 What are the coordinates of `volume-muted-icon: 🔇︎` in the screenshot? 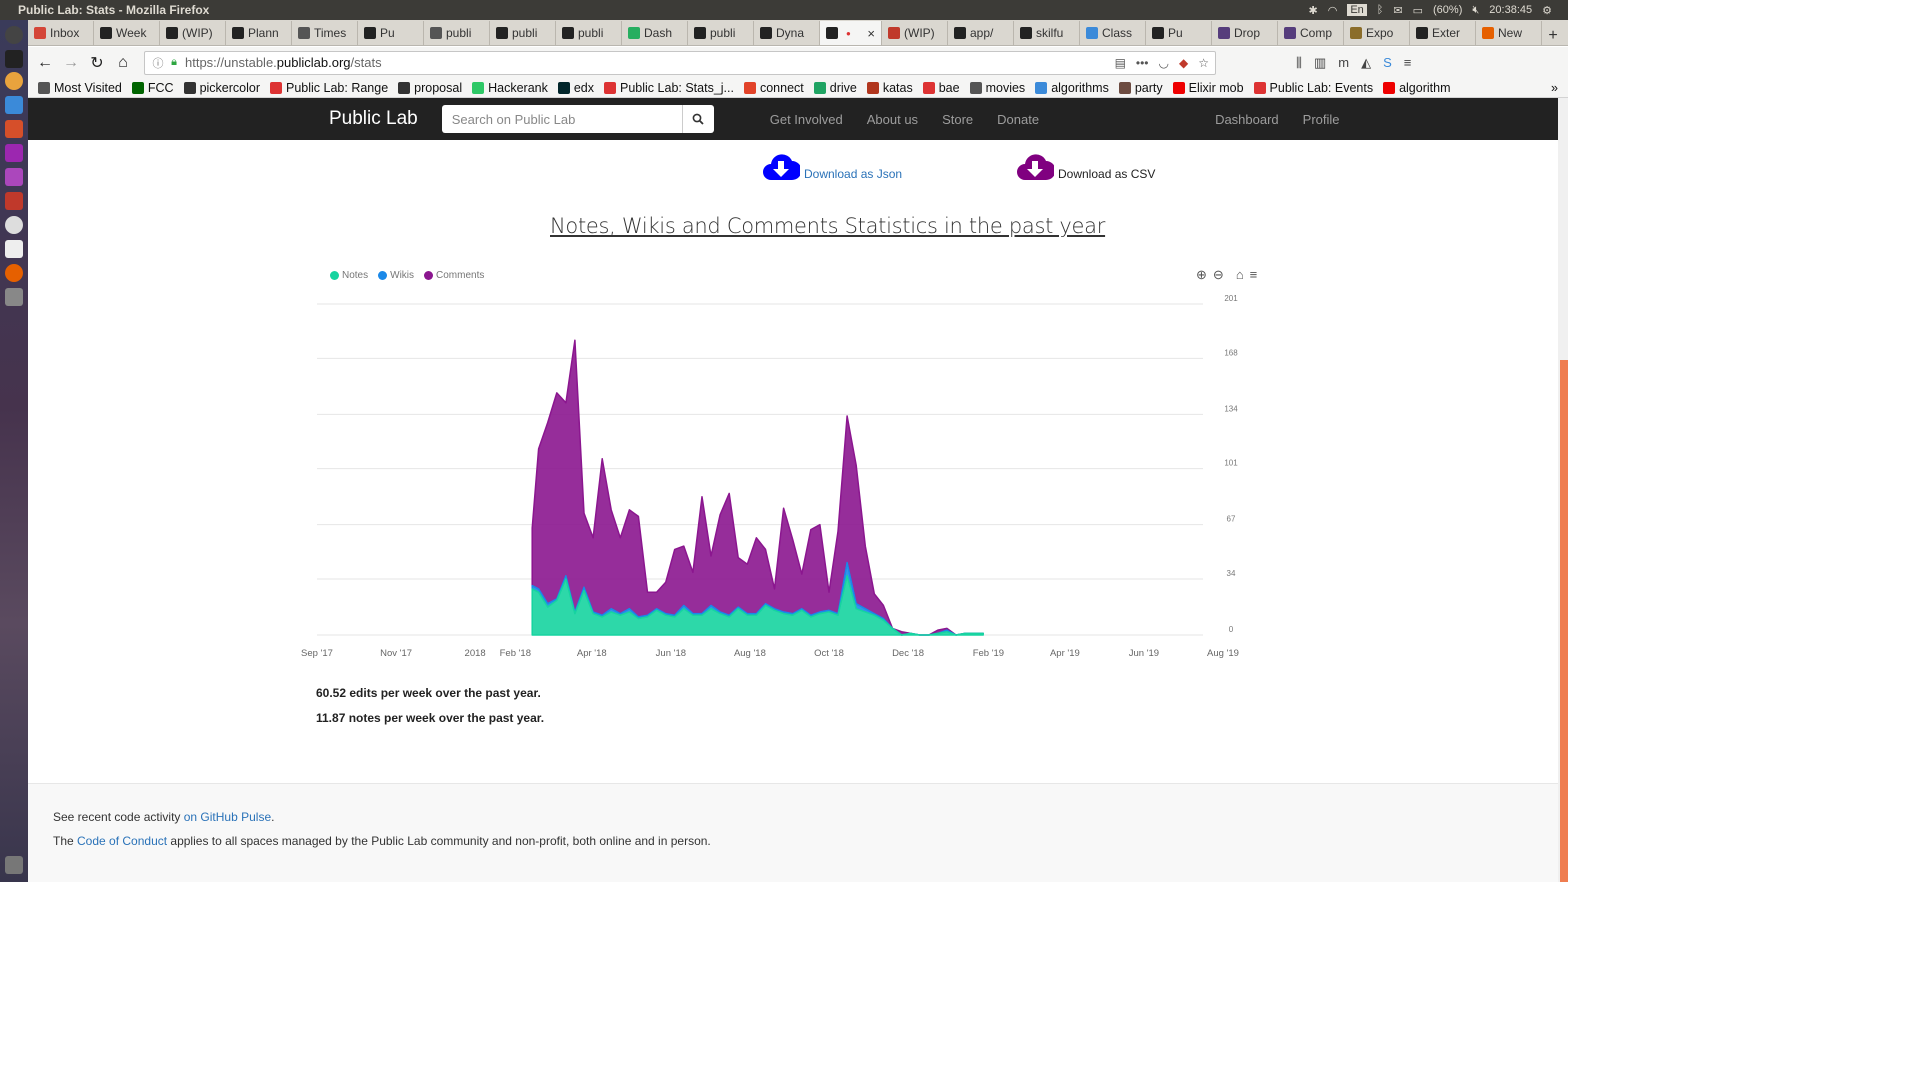 It's located at (1476, 9).